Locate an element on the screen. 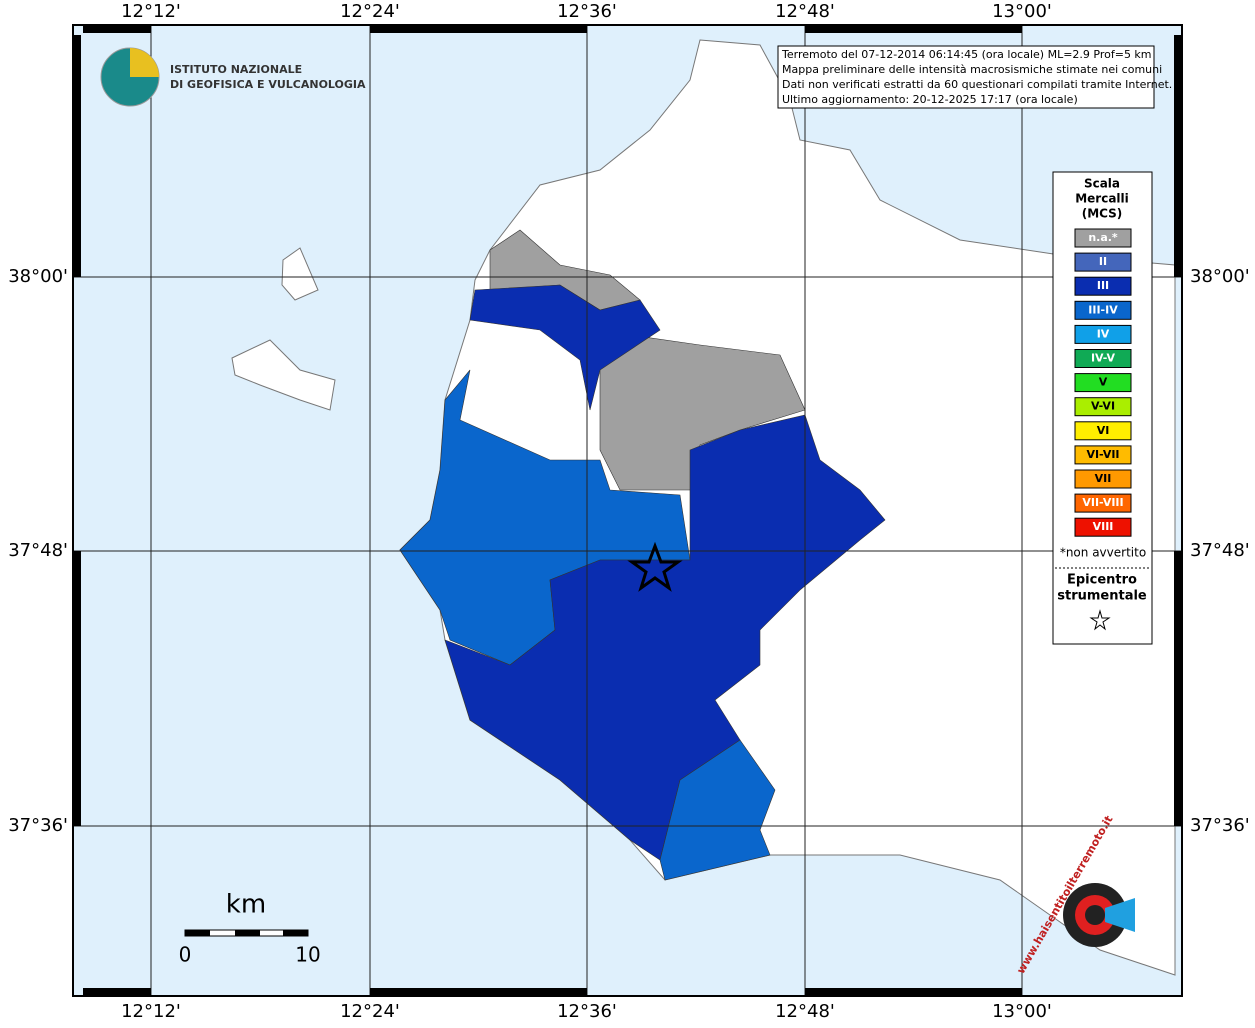  legend-label: VI is located at coordinates (1103, 430).